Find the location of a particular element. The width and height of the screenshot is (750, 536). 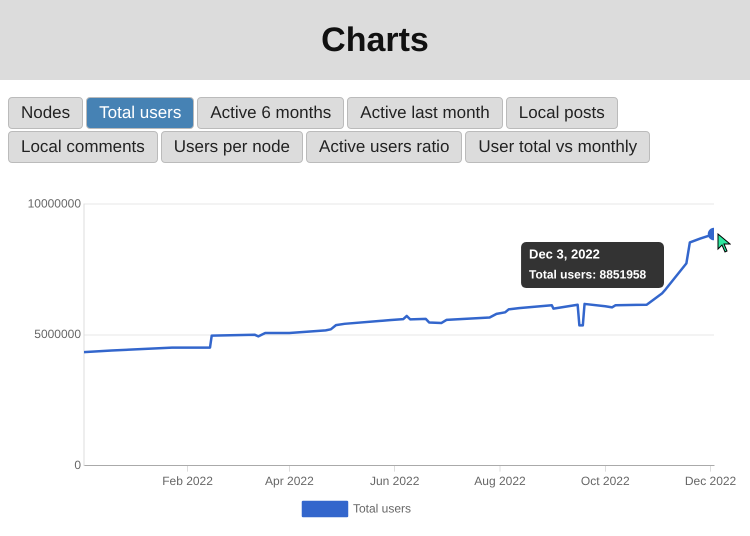

chart-title: Charts is located at coordinates (375, 40).